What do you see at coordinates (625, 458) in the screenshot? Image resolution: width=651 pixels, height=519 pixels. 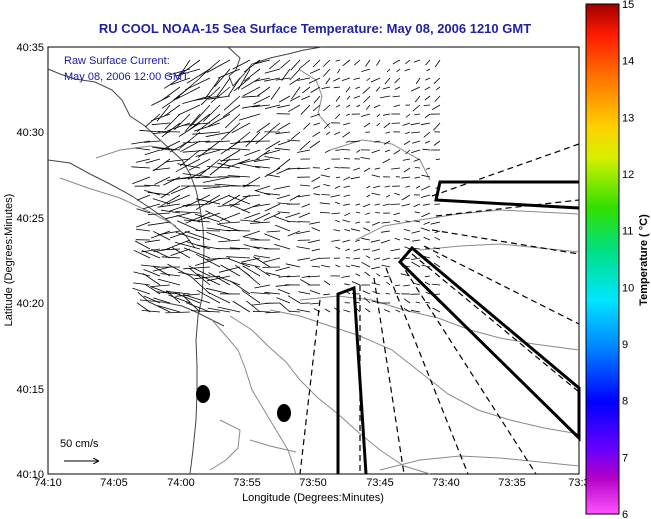 I see `colorbar-tick-label: 7` at bounding box center [625, 458].